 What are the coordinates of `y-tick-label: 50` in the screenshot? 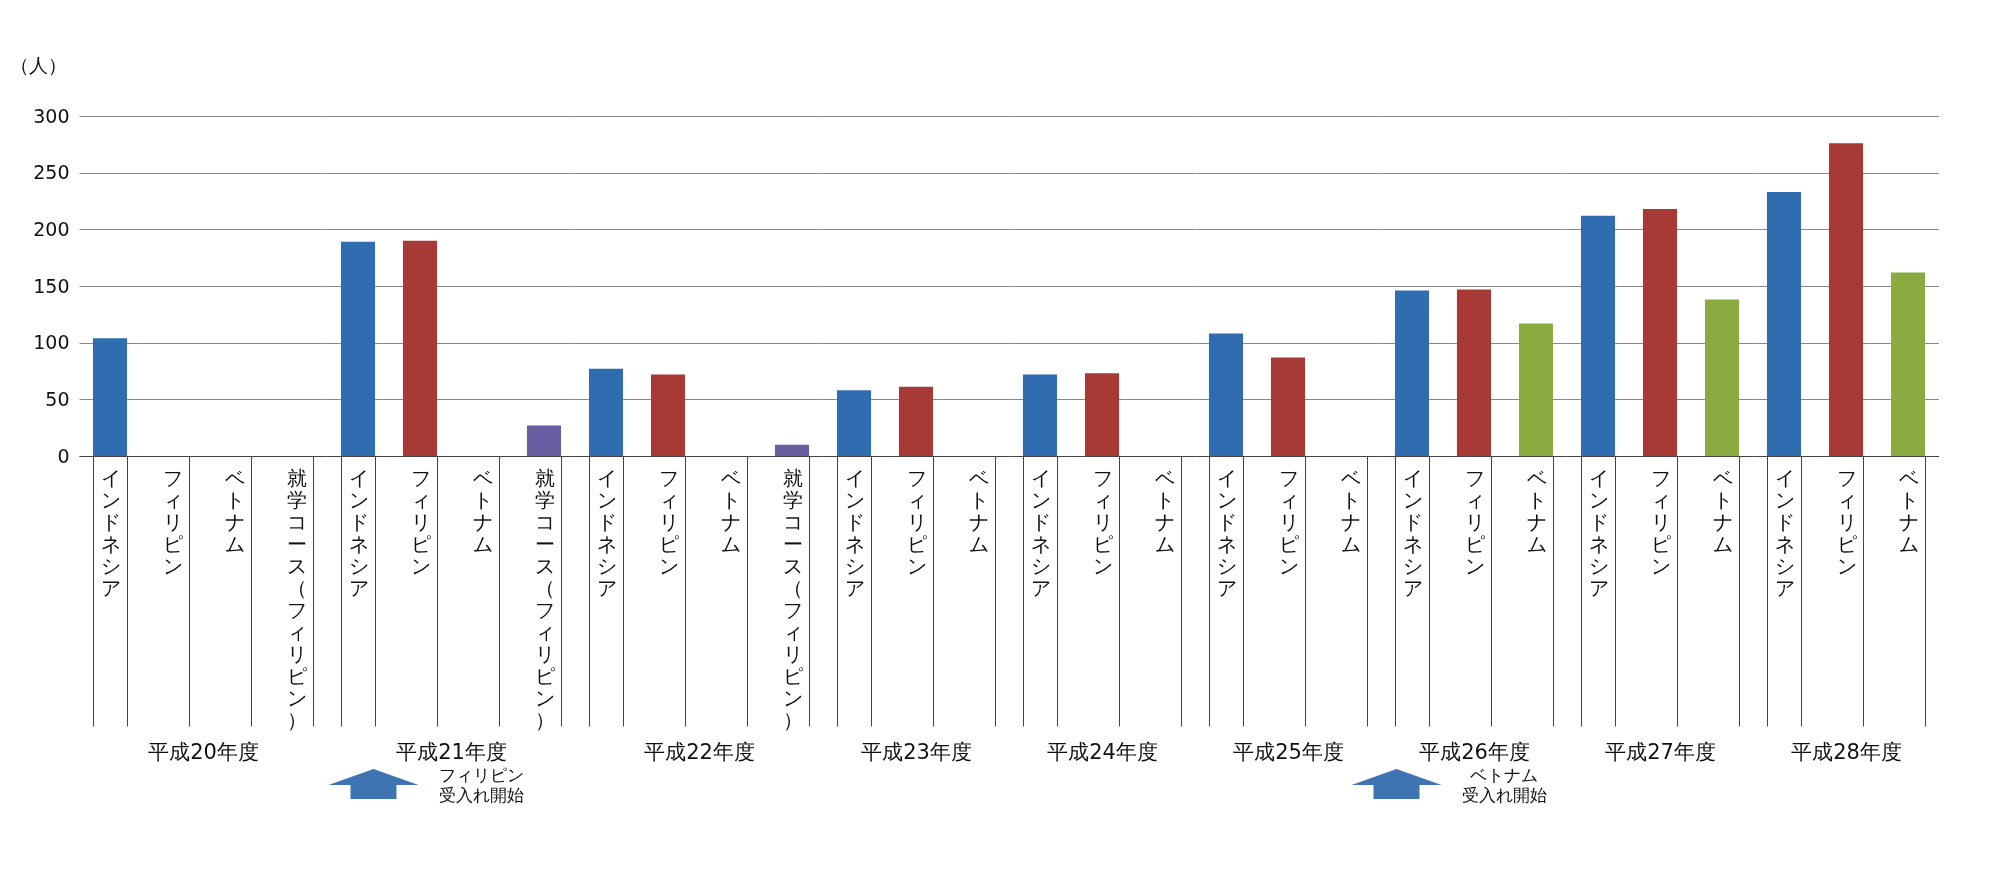 It's located at (57, 398).